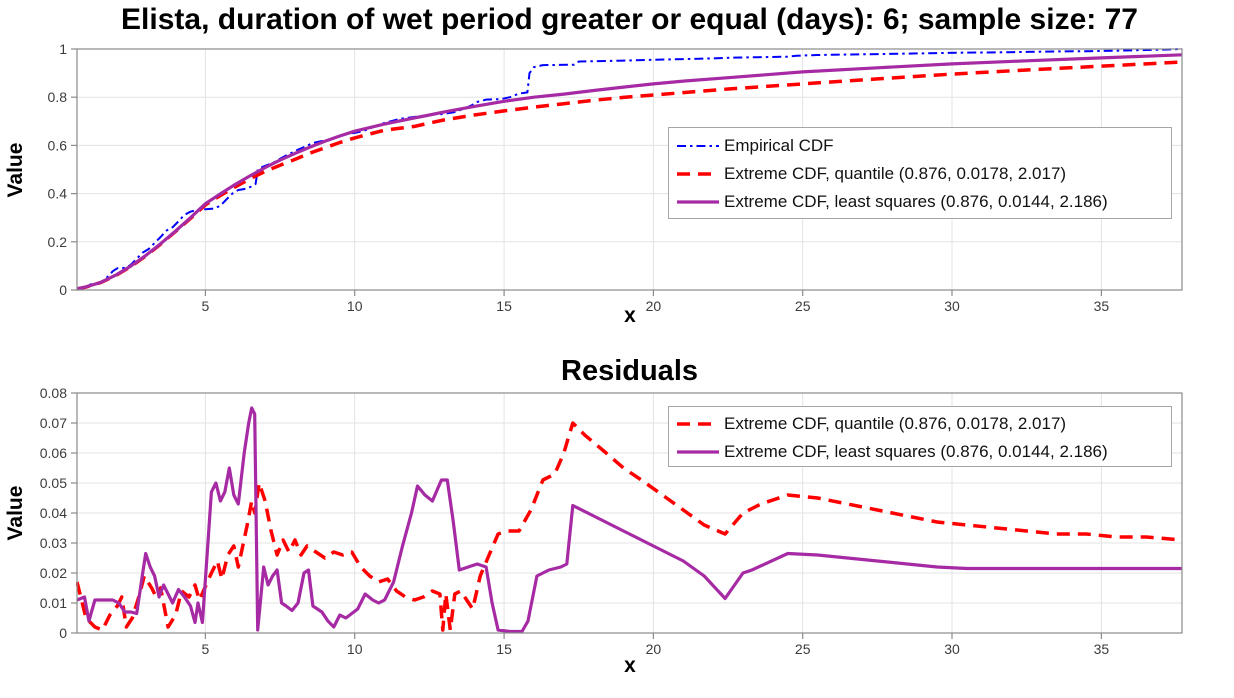  Describe the element at coordinates (63, 49) in the screenshot. I see `y-tick-label: 1` at that location.